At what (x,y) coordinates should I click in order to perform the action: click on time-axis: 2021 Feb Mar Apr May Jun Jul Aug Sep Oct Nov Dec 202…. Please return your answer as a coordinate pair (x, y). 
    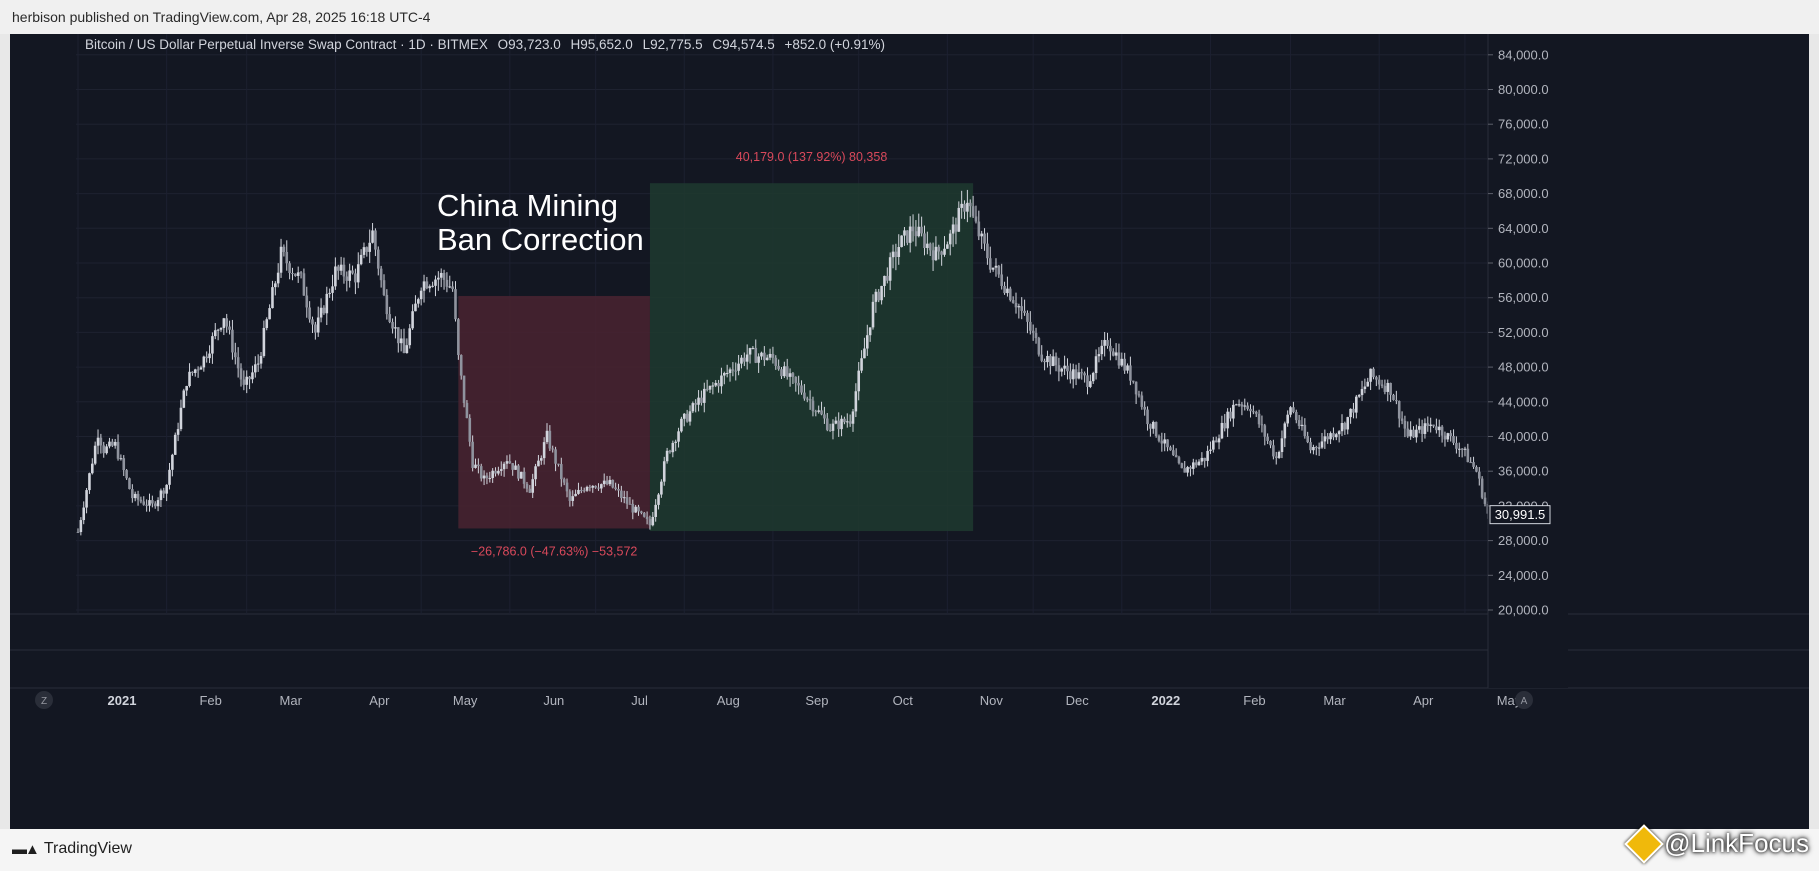
    Looking at the image, I should click on (815, 700).